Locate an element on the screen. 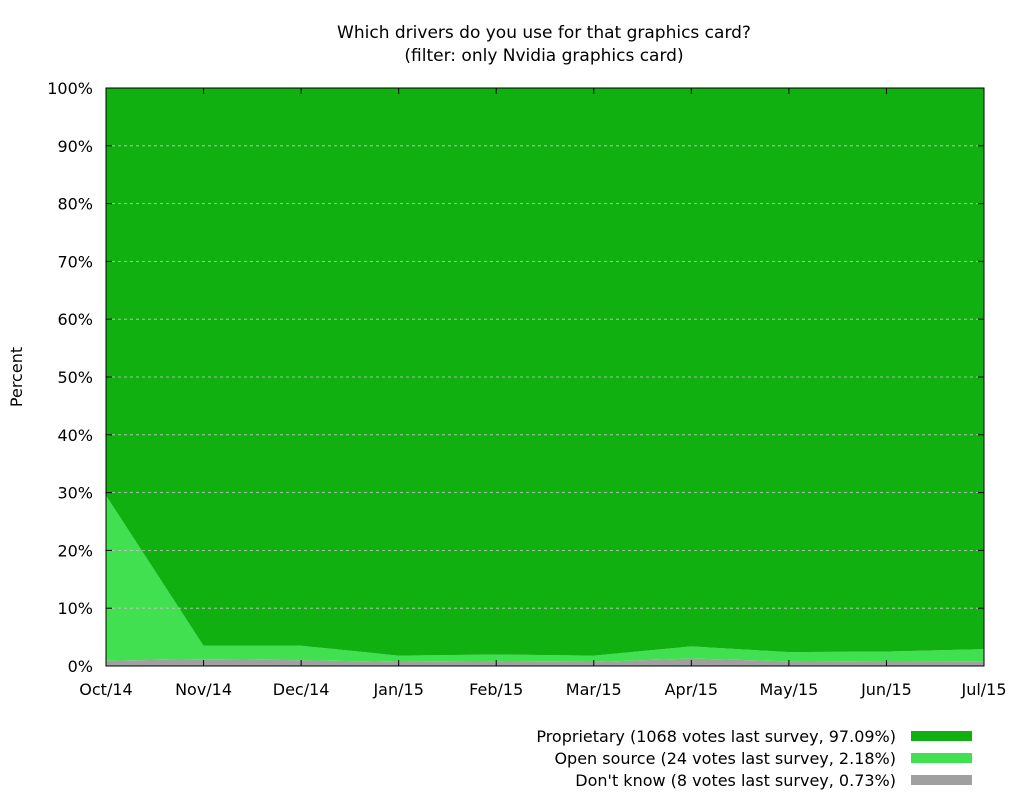 This screenshot has width=1024, height=800. y-tick-label: 60% is located at coordinates (75, 319).